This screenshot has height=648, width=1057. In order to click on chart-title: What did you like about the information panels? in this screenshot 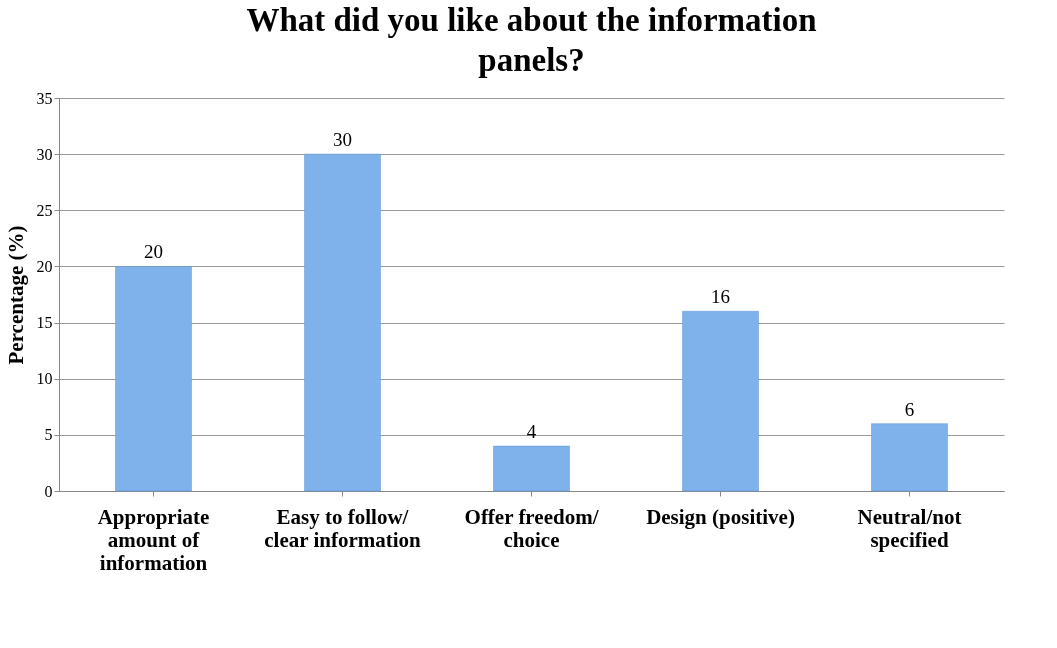, I will do `click(531, 40)`.